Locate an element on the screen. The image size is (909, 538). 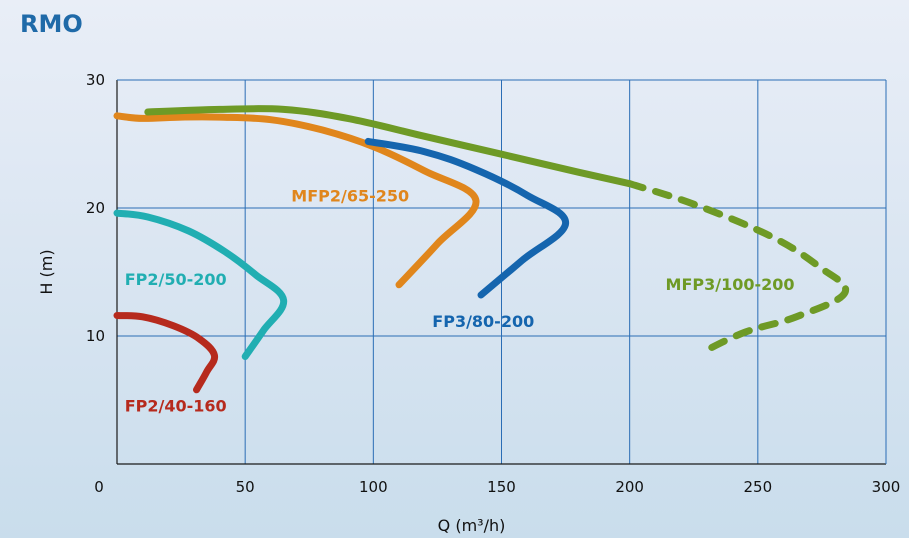
x-tick-label-300: 300 is located at coordinates (886, 487).